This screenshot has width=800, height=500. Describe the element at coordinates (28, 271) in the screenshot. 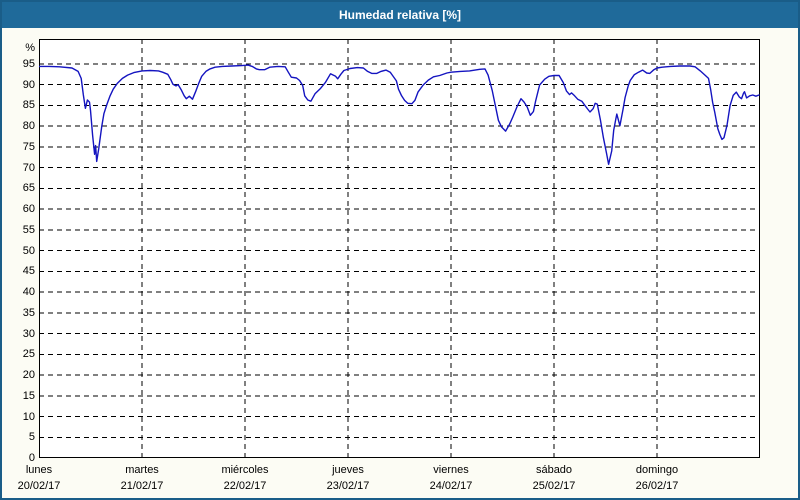

I see `y-tick-label: 45` at that location.